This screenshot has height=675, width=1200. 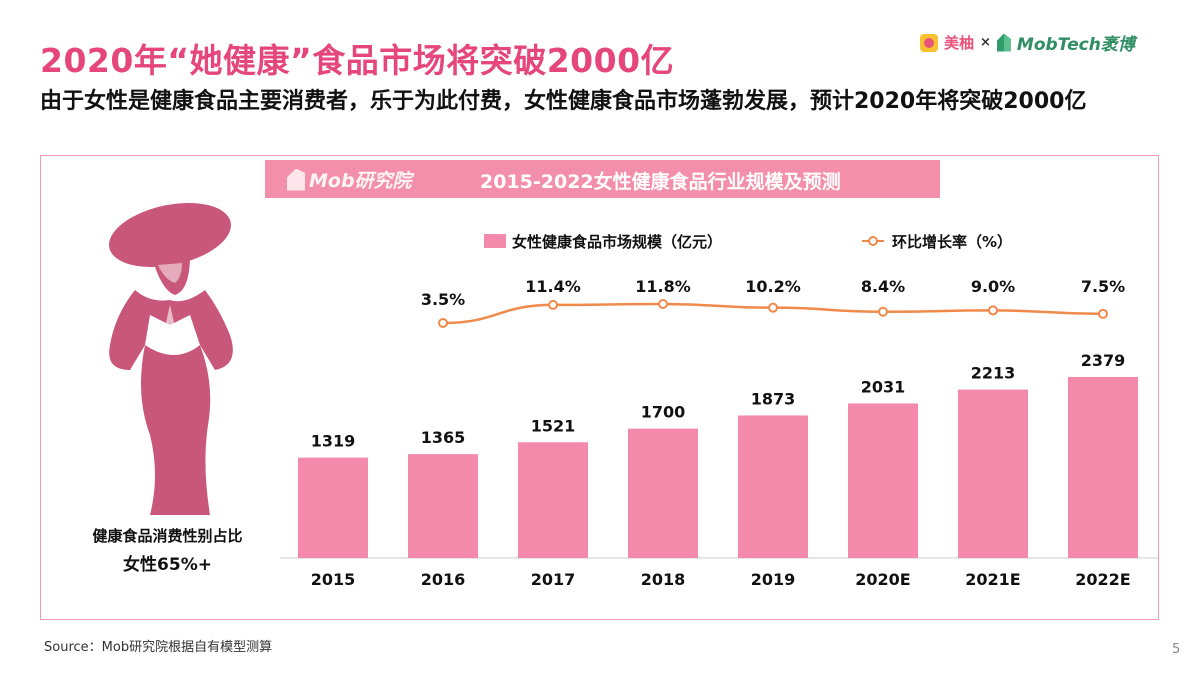 I want to click on bar-label-2022E: 2379, so click(x=1103, y=360).